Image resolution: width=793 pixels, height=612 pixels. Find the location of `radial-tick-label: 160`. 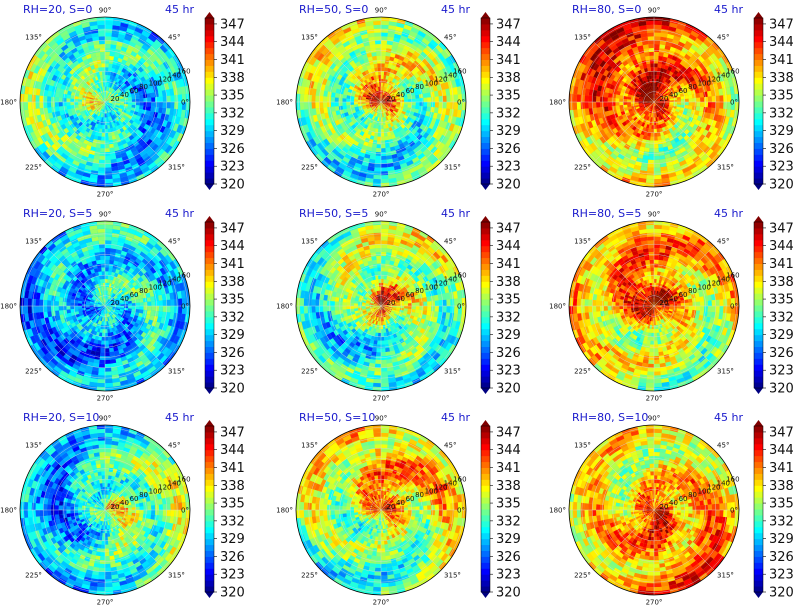

radial-tick-label: 160 is located at coordinates (732, 71).